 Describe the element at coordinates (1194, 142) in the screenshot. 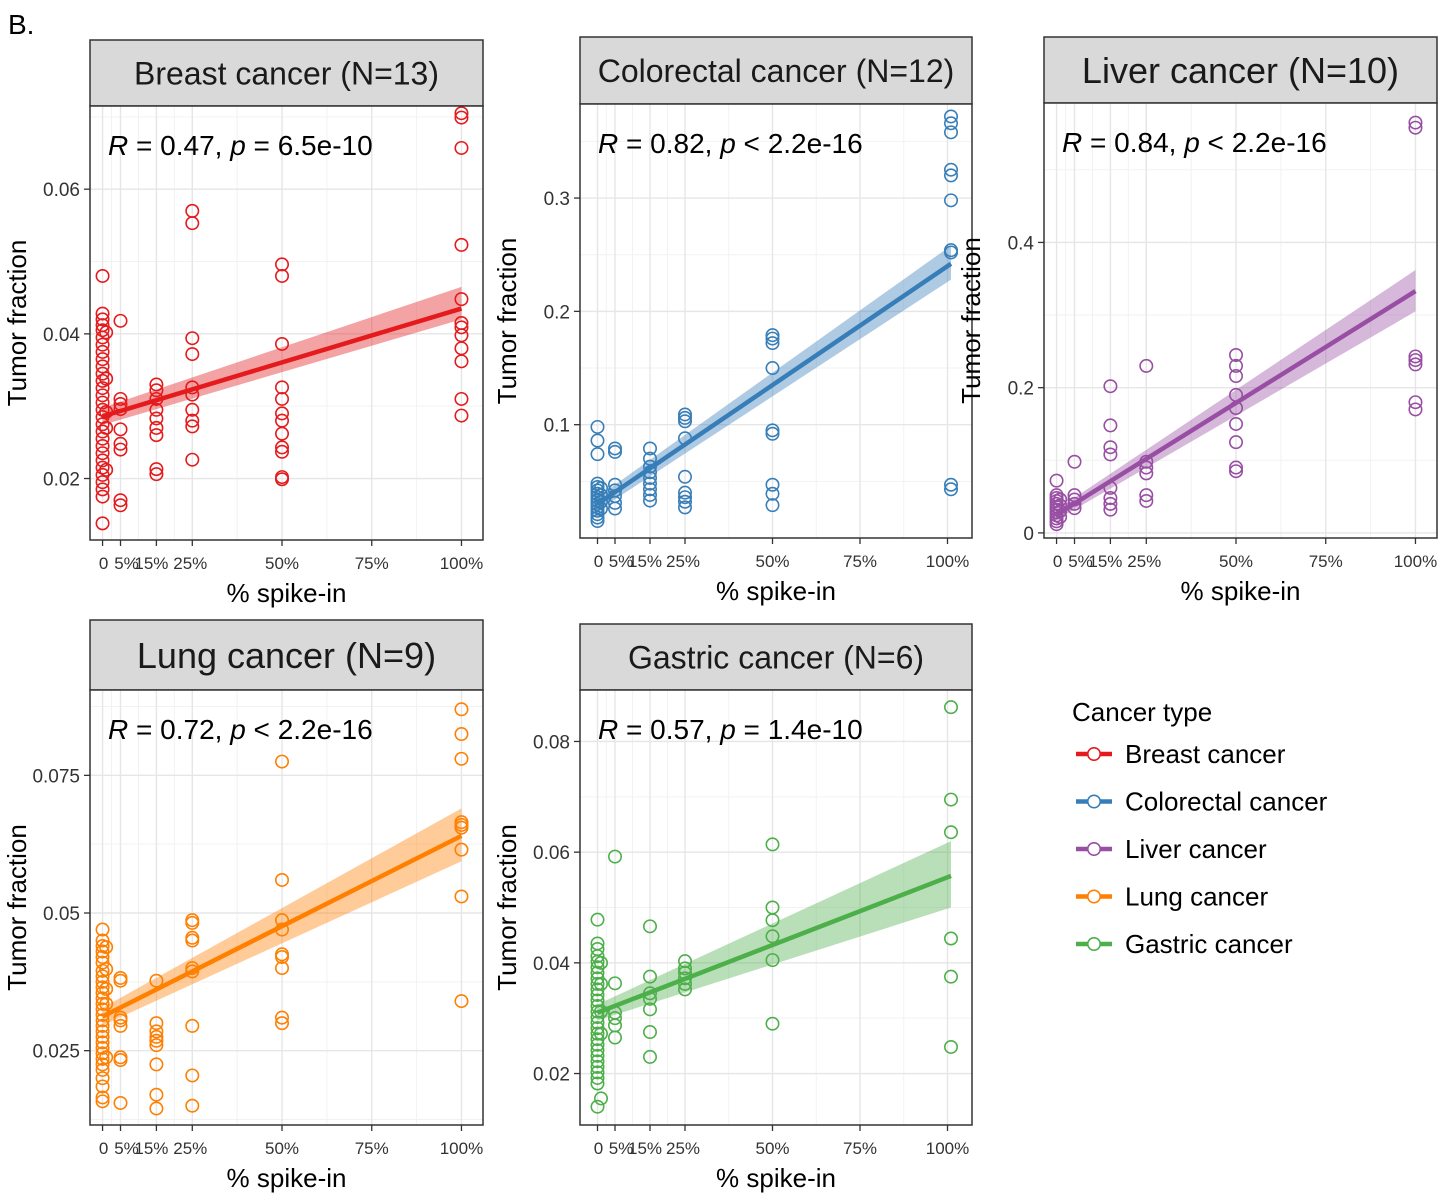

I see `correlation-annotation: R = 0.84, p < 2.2e-16` at that location.